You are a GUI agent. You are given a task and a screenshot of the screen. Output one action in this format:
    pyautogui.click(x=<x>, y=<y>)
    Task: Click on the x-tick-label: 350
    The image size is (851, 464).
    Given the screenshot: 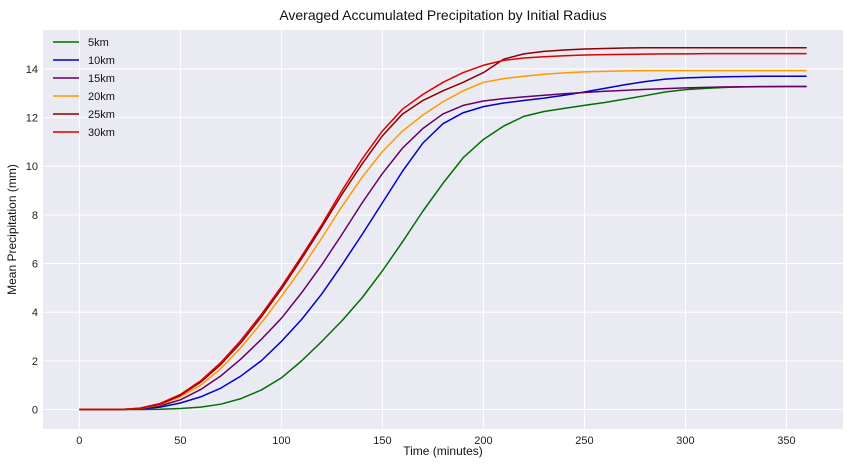 What is the action you would take?
    pyautogui.click(x=786, y=441)
    